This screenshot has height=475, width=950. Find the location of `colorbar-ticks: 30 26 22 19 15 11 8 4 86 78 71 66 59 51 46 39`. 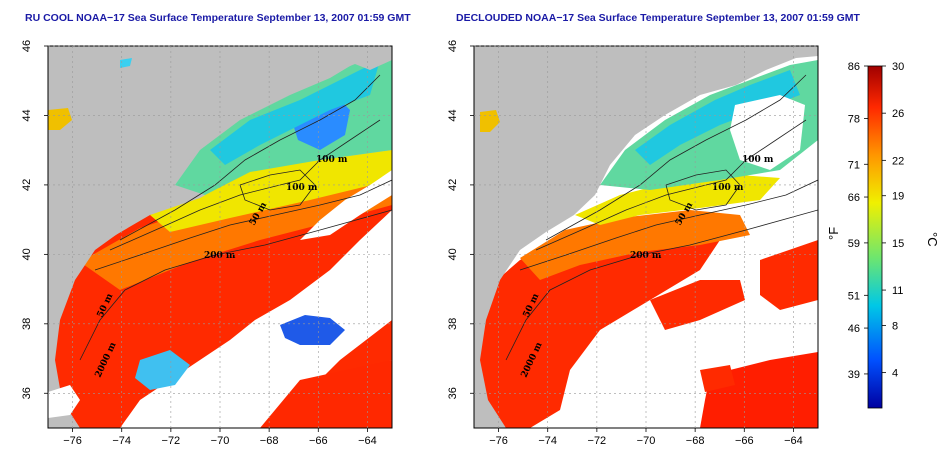

colorbar-ticks: 30 26 22 19 15 11 8 4 86 78 71 66 59 51 46 39 is located at coordinates (876, 221).